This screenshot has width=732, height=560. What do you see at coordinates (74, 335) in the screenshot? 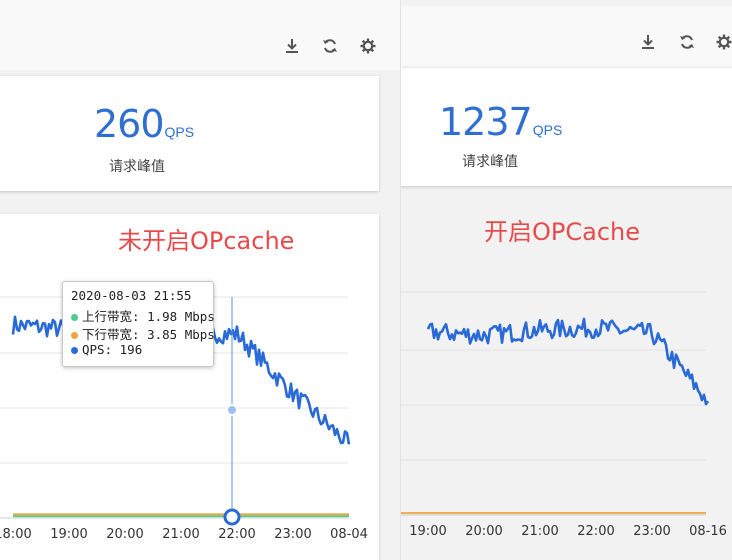
I see `download-legend-dot` at bounding box center [74, 335].